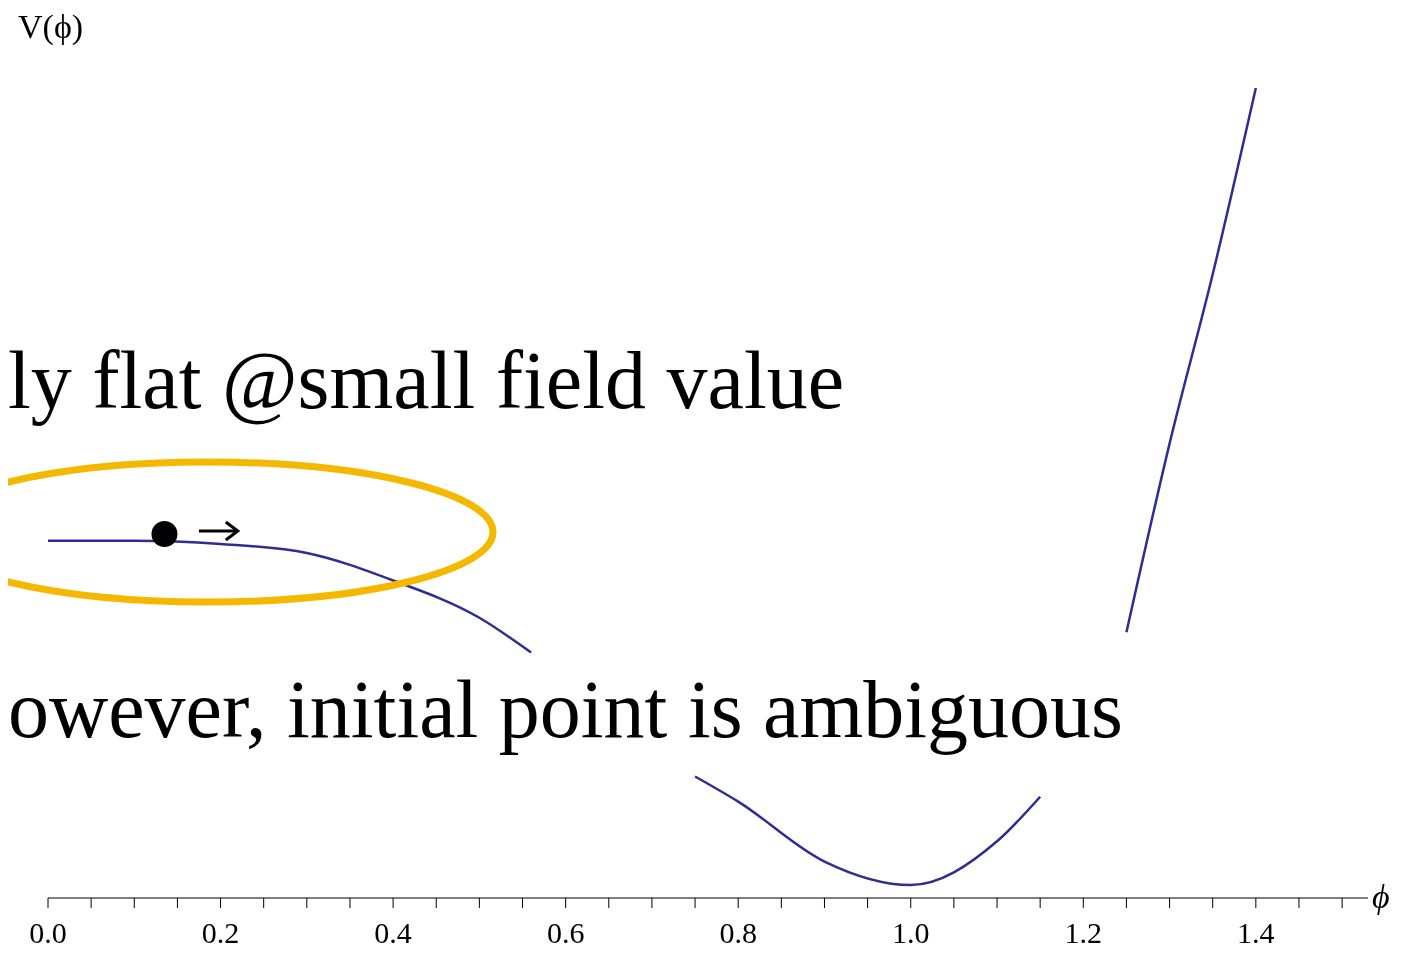  I want to click on x-tick-label: 1.0, so click(911, 933).